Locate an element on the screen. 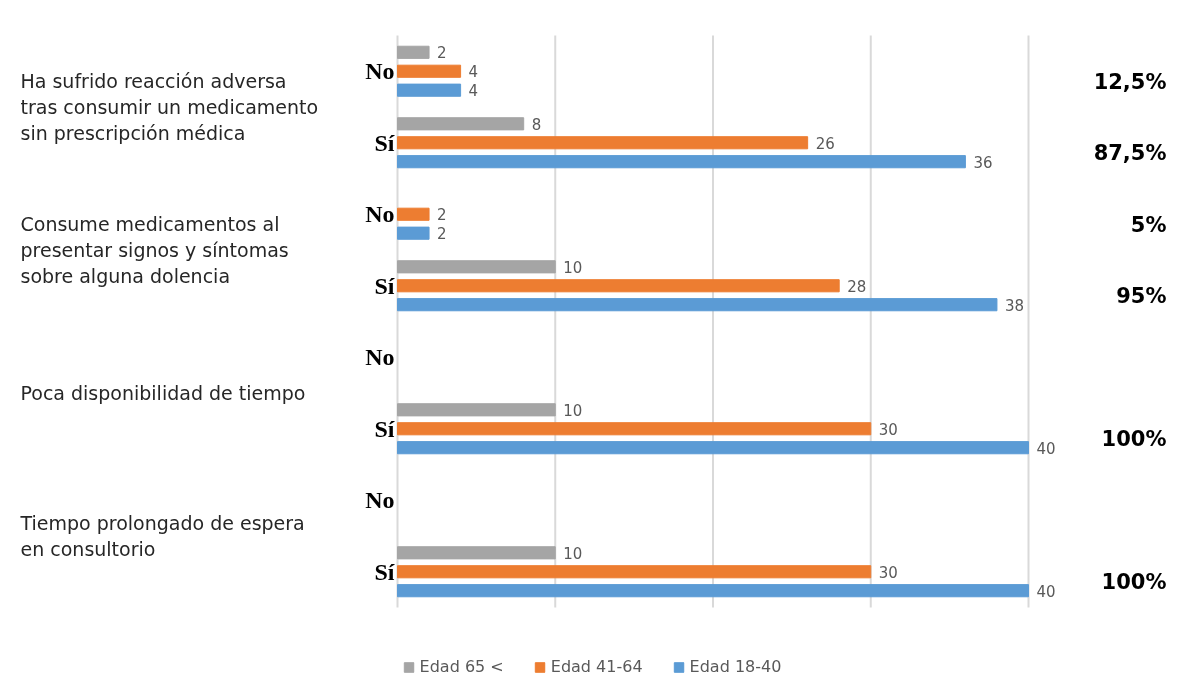  legend-label: Edad 41-64 is located at coordinates (596, 666).